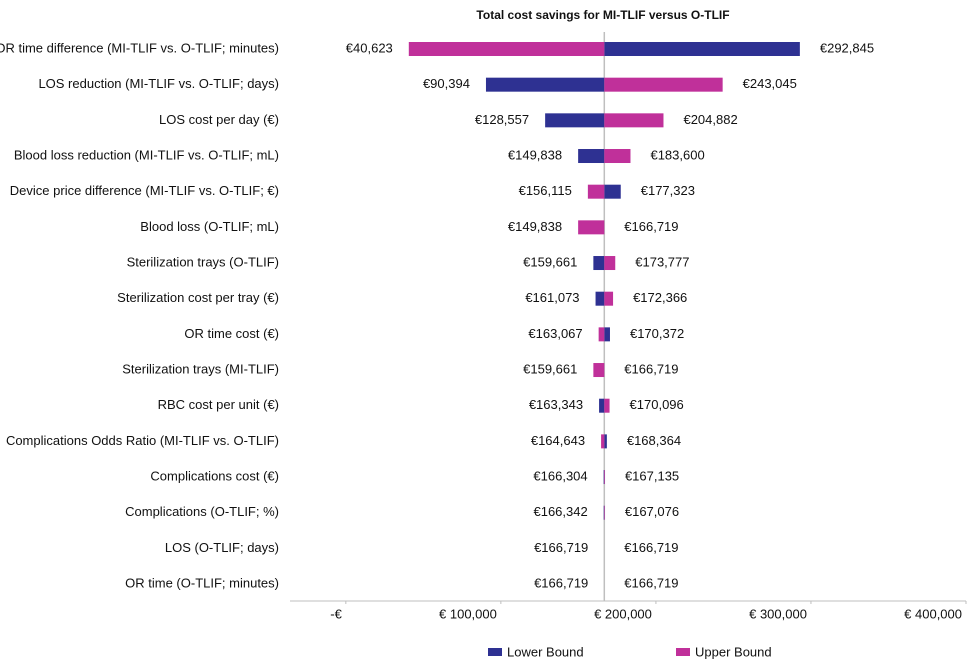  Describe the element at coordinates (219, 119) in the screenshot. I see `category-label: LOS cost per day (€)` at that location.